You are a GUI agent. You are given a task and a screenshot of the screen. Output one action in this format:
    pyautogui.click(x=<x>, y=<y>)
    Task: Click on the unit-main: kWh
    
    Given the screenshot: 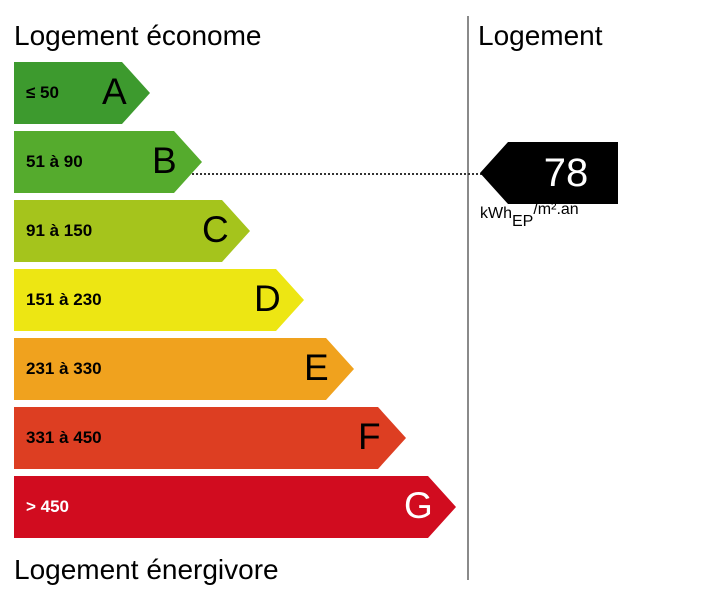 What is the action you would take?
    pyautogui.click(x=496, y=213)
    